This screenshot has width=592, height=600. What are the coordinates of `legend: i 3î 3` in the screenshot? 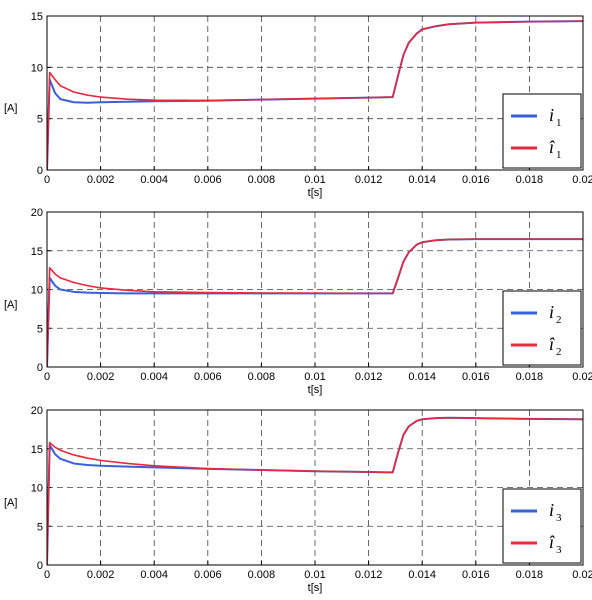 It's located at (542, 526).